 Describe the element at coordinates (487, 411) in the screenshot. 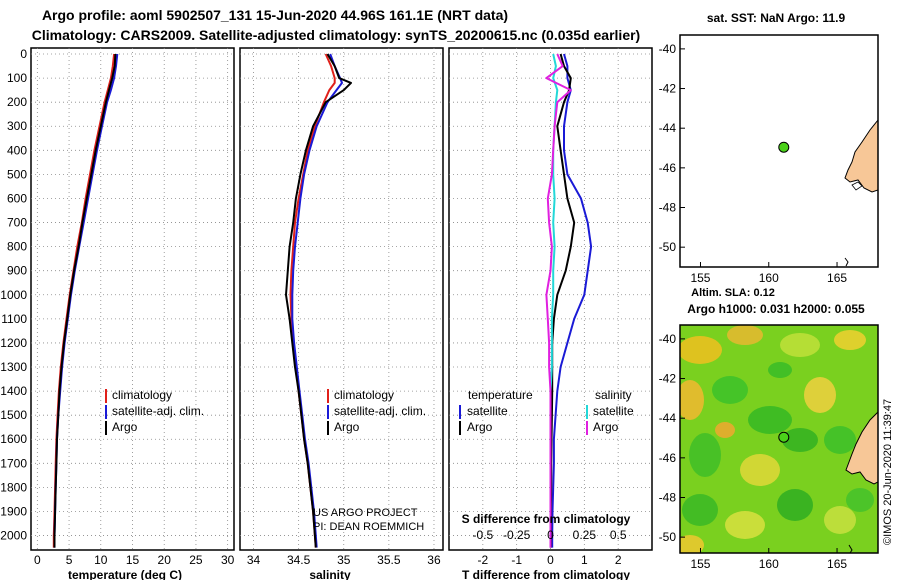

I see `legend-label-t-satellite: satellite` at that location.